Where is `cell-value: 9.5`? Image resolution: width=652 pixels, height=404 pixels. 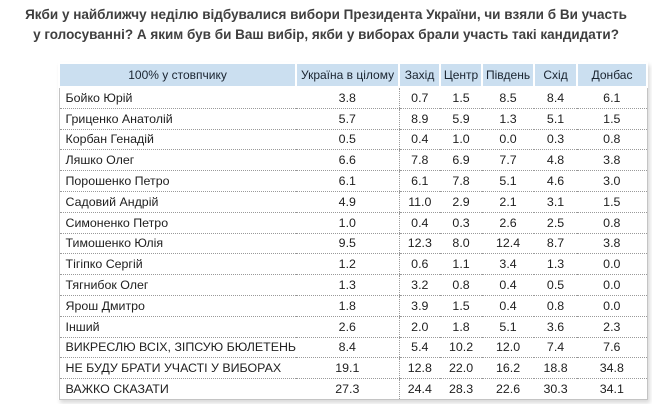 cell-value: 9.5 is located at coordinates (348, 244).